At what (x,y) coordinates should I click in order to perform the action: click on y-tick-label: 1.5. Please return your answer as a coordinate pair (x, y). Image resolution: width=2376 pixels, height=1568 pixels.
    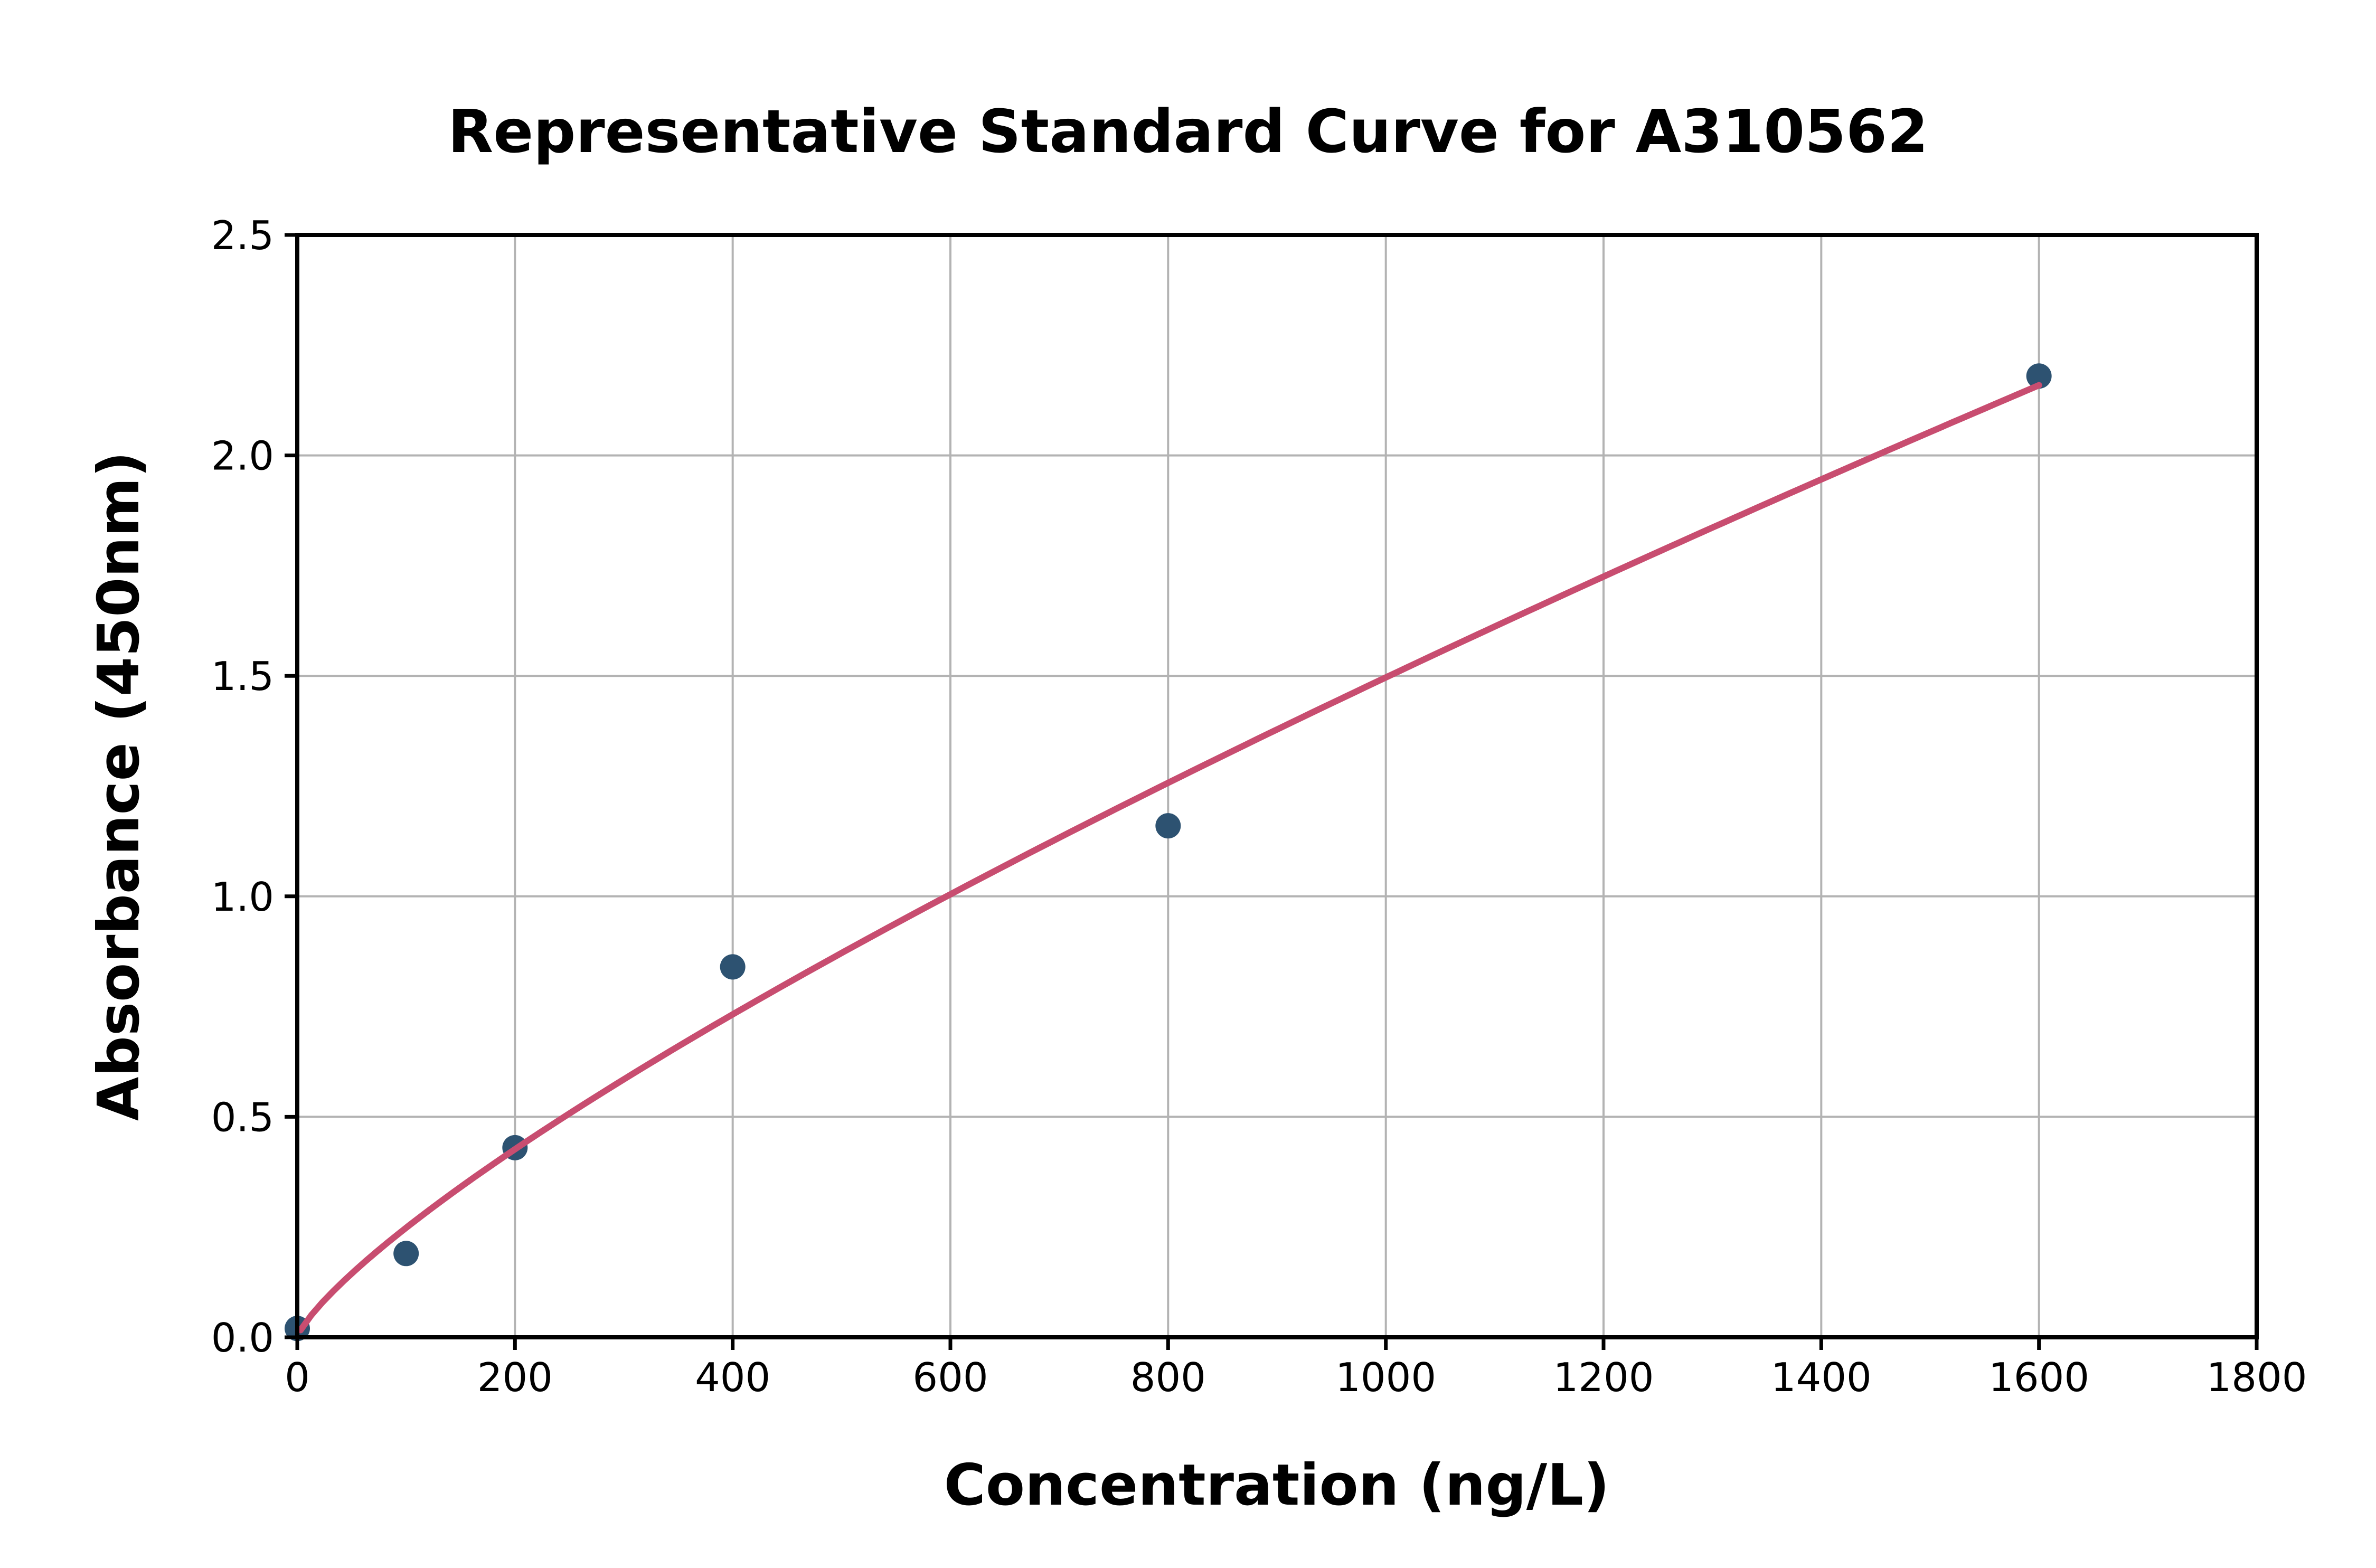
    Looking at the image, I should click on (243, 676).